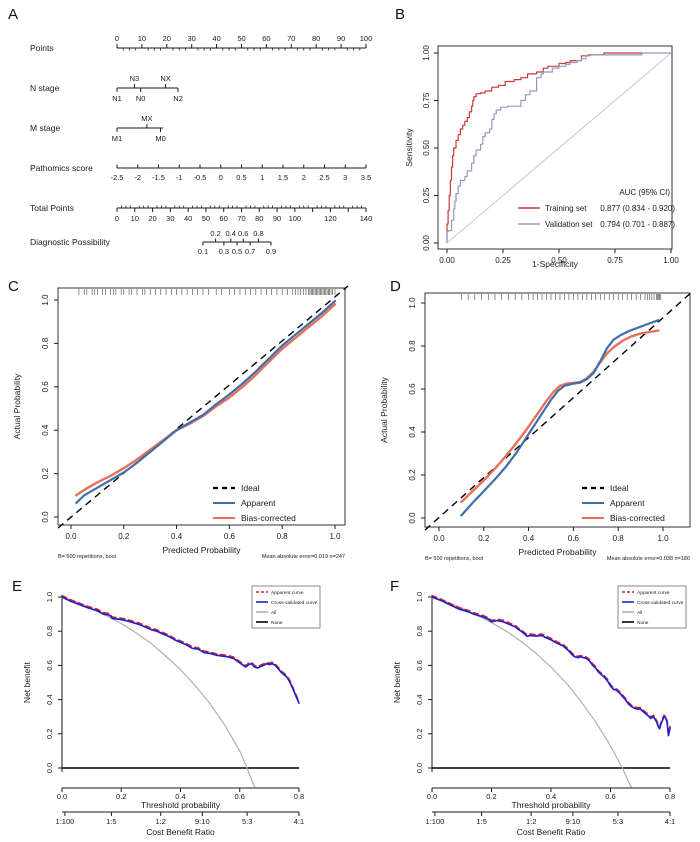  Describe the element at coordinates (70, 242) in the screenshot. I see `nomogram-row-label: Diagnostic Possibility` at that location.